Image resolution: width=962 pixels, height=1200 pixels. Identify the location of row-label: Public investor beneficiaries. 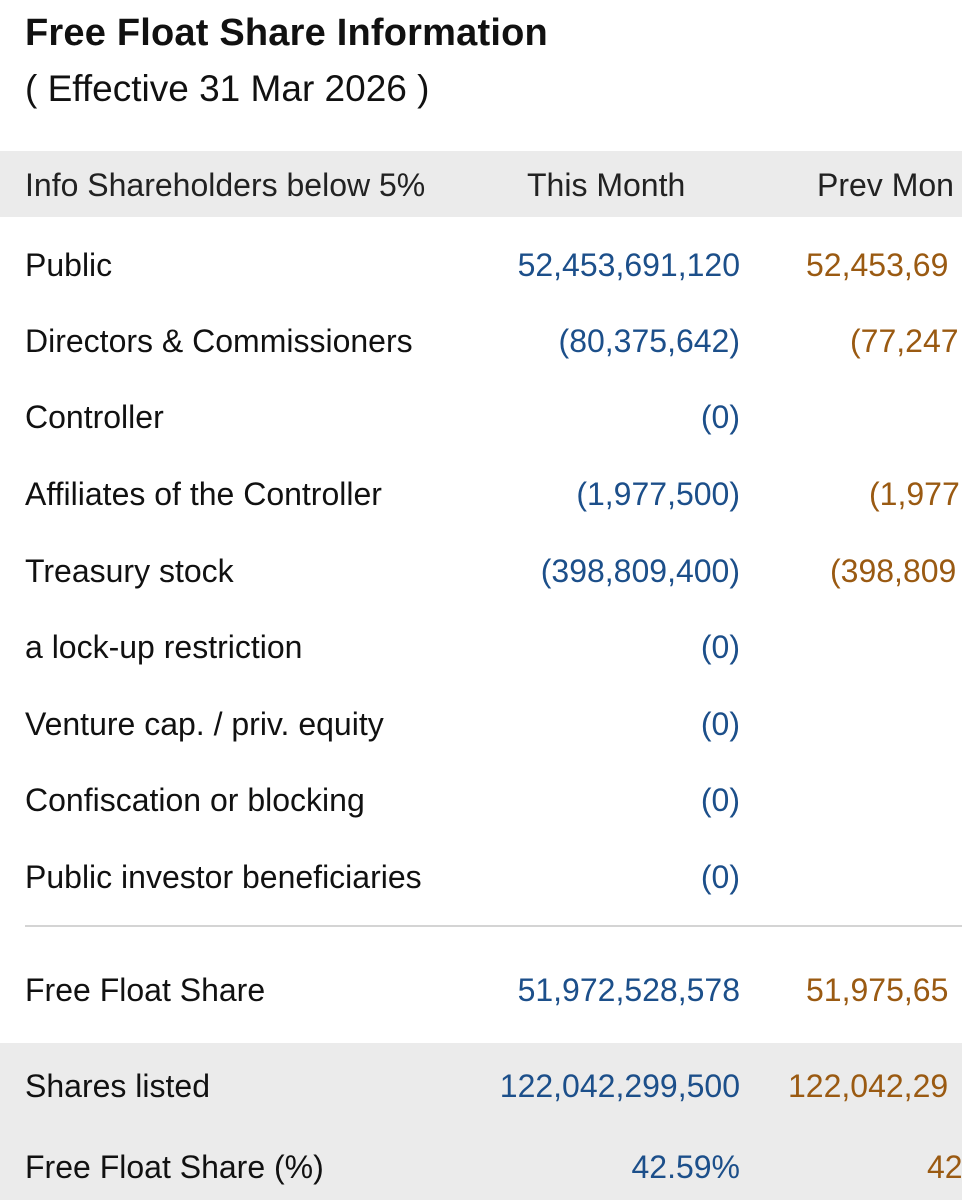
(223, 877).